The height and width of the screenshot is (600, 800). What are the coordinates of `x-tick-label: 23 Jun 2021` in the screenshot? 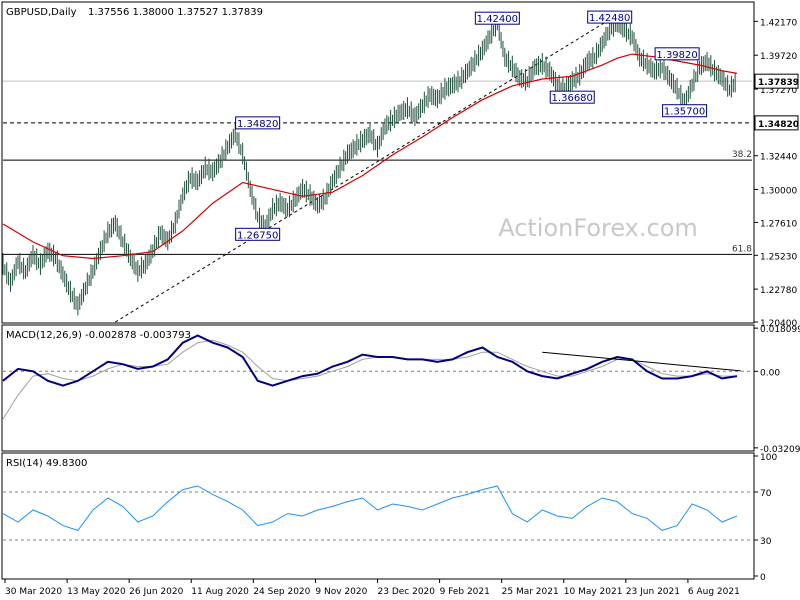 It's located at (653, 592).